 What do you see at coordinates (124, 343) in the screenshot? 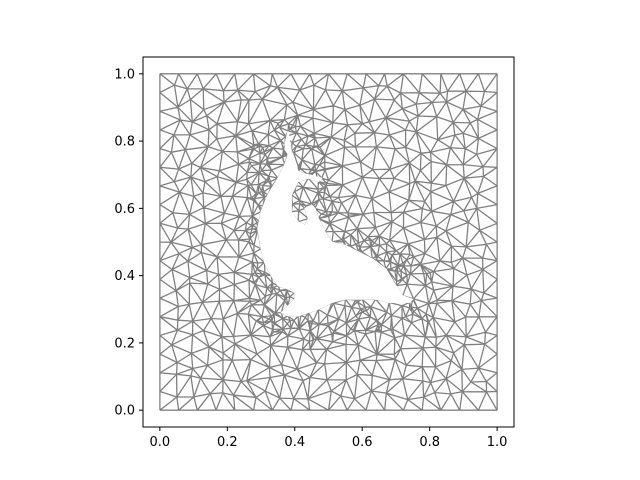
I see `y-tick-label: 0.2` at bounding box center [124, 343].